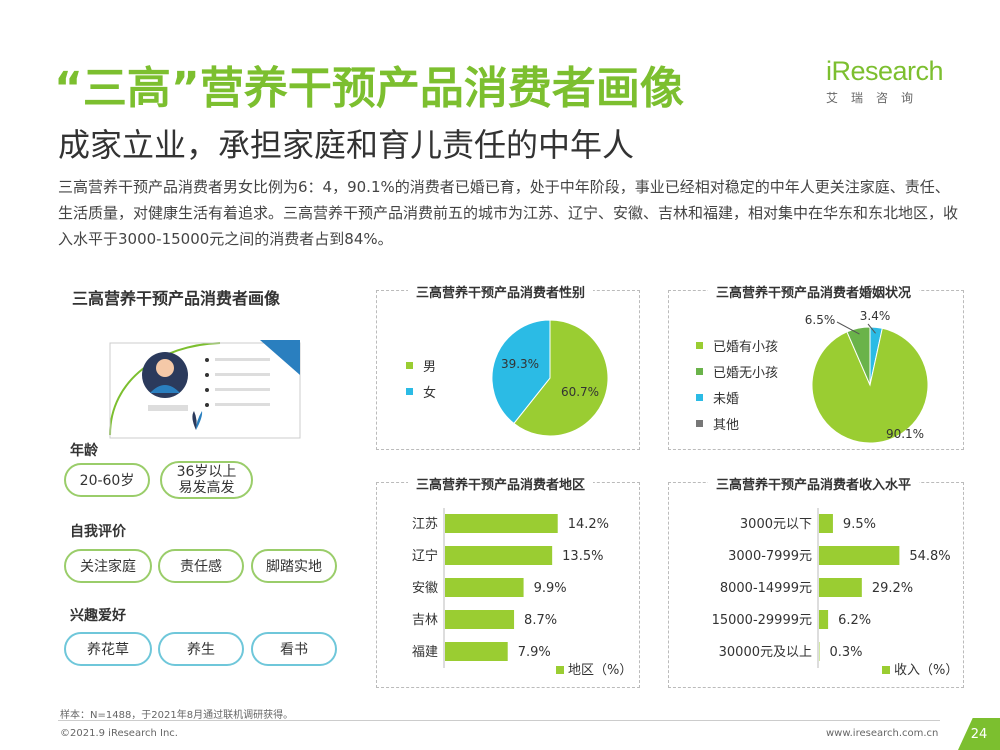  I want to click on gender-pie-chart: 60.7% 39.3%, so click(550, 378).